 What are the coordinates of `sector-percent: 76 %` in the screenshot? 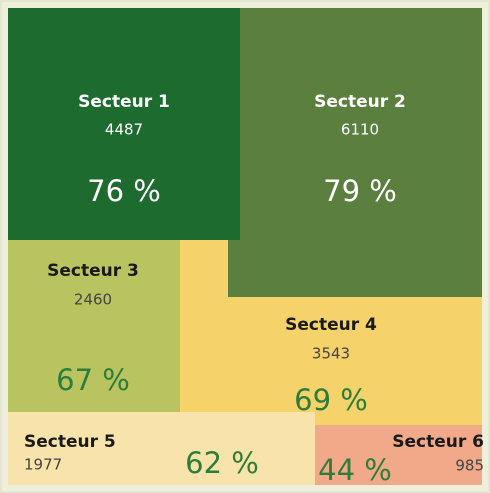 It's located at (124, 191).